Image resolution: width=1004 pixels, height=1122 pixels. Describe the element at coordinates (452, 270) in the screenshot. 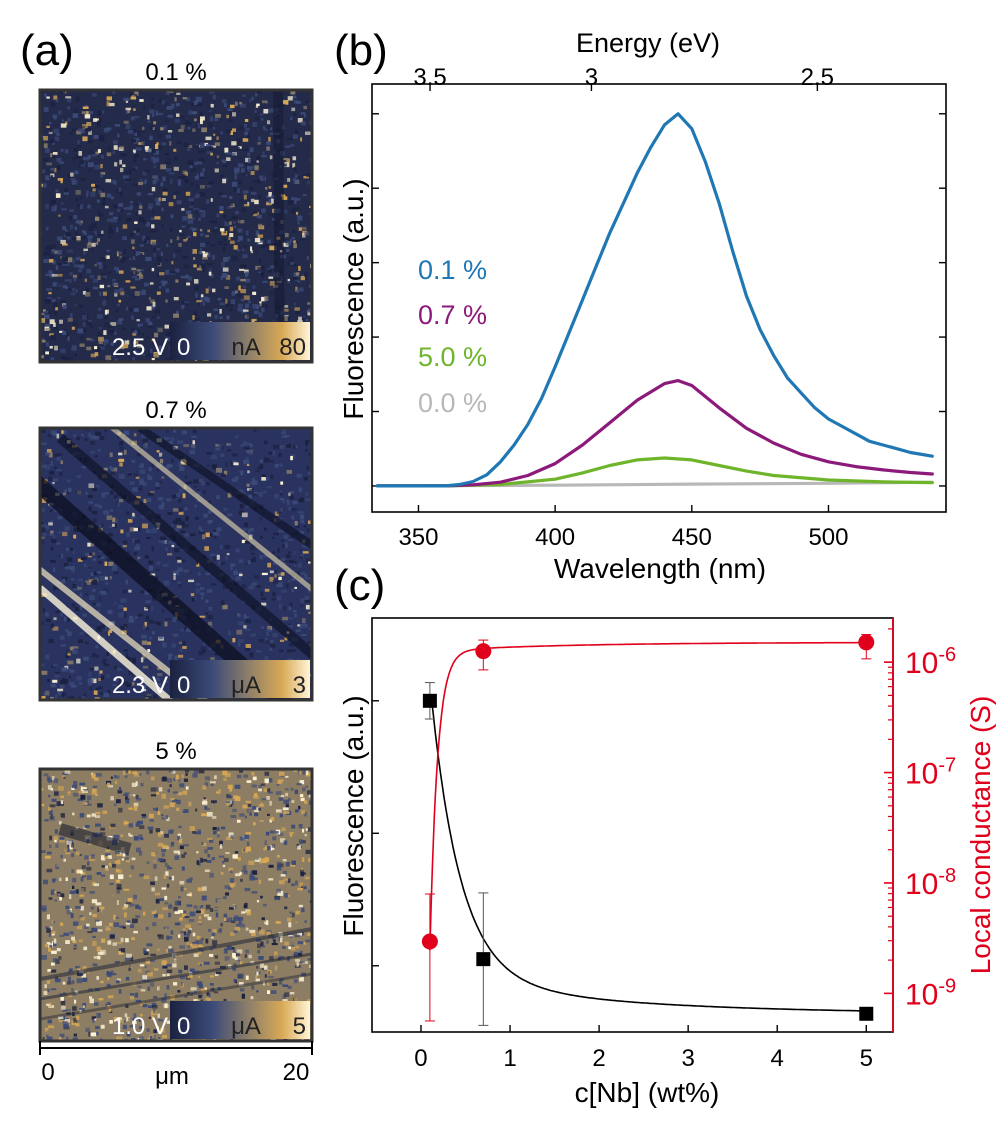

I see `legend-label-0-1: 0.1 %` at that location.